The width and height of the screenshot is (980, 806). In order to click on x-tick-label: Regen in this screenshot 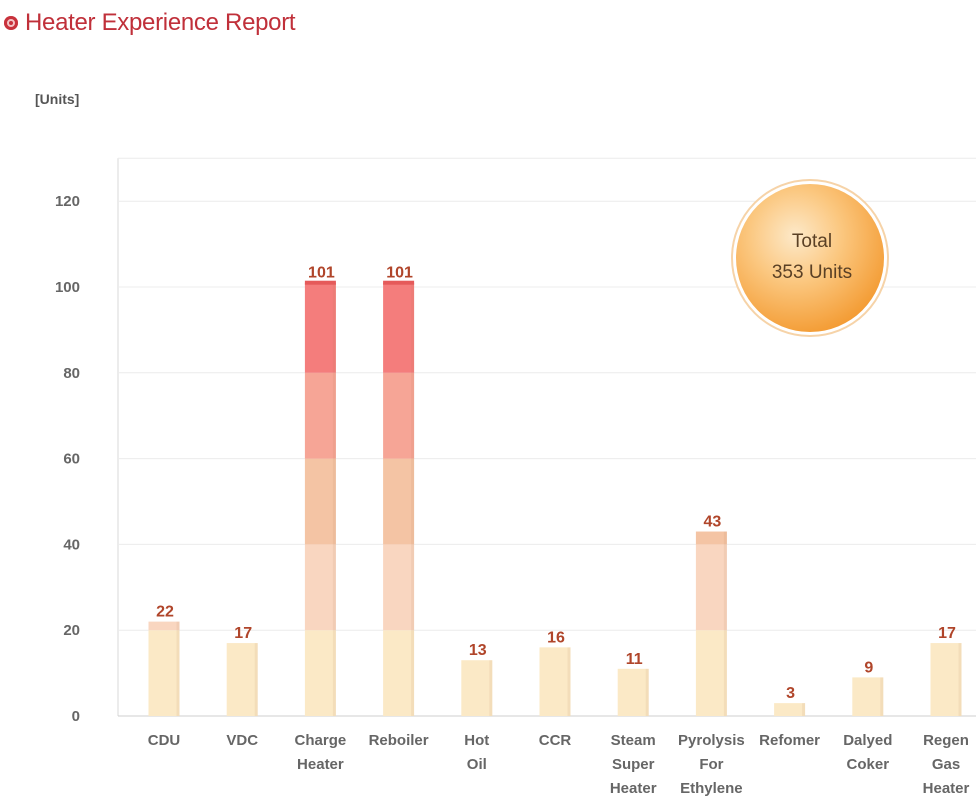, I will do `click(946, 740)`.